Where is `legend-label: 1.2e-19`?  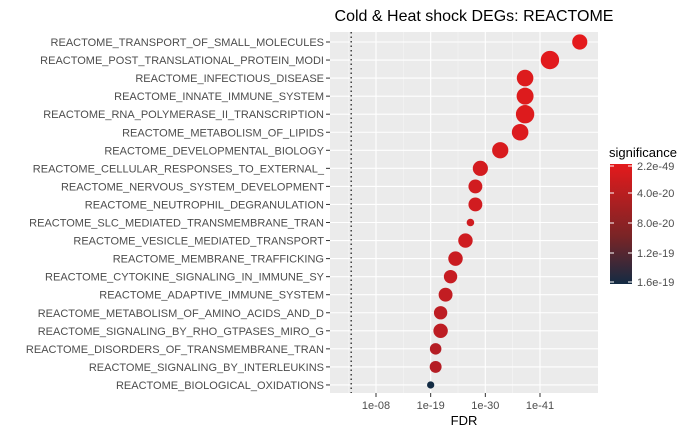
legend-label: 1.2e-19 is located at coordinates (655, 254).